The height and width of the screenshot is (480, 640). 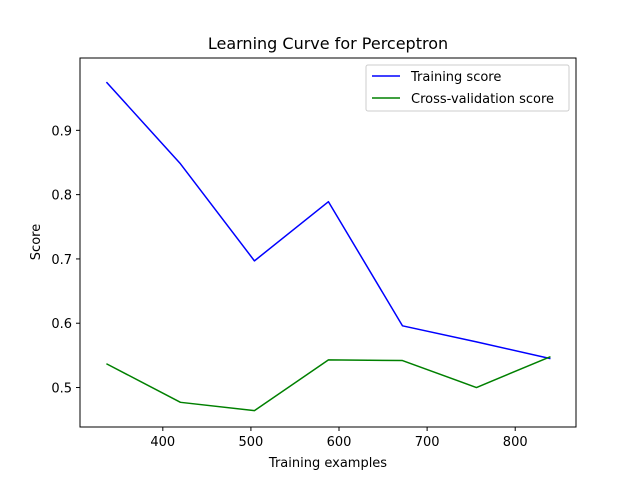 What do you see at coordinates (61, 260) in the screenshot?
I see `y-tick-label: 0.7` at bounding box center [61, 260].